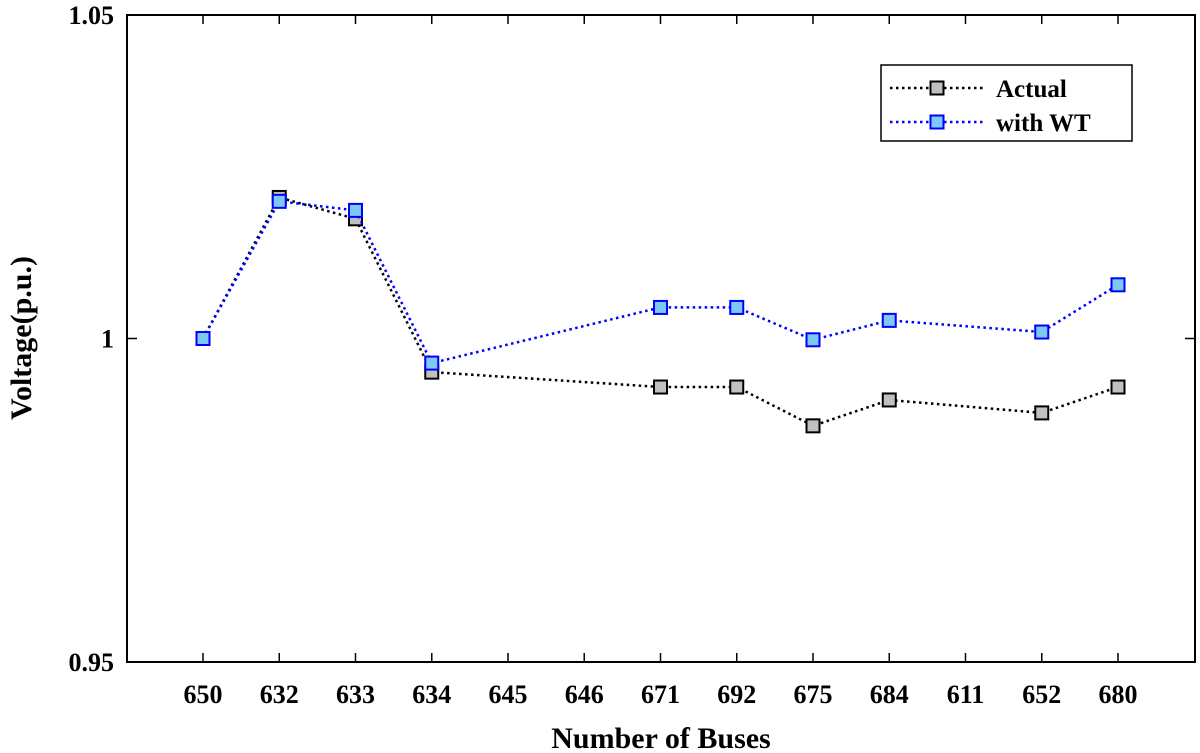  What do you see at coordinates (1041, 694) in the screenshot?
I see `x-tick-label: 652` at bounding box center [1041, 694].